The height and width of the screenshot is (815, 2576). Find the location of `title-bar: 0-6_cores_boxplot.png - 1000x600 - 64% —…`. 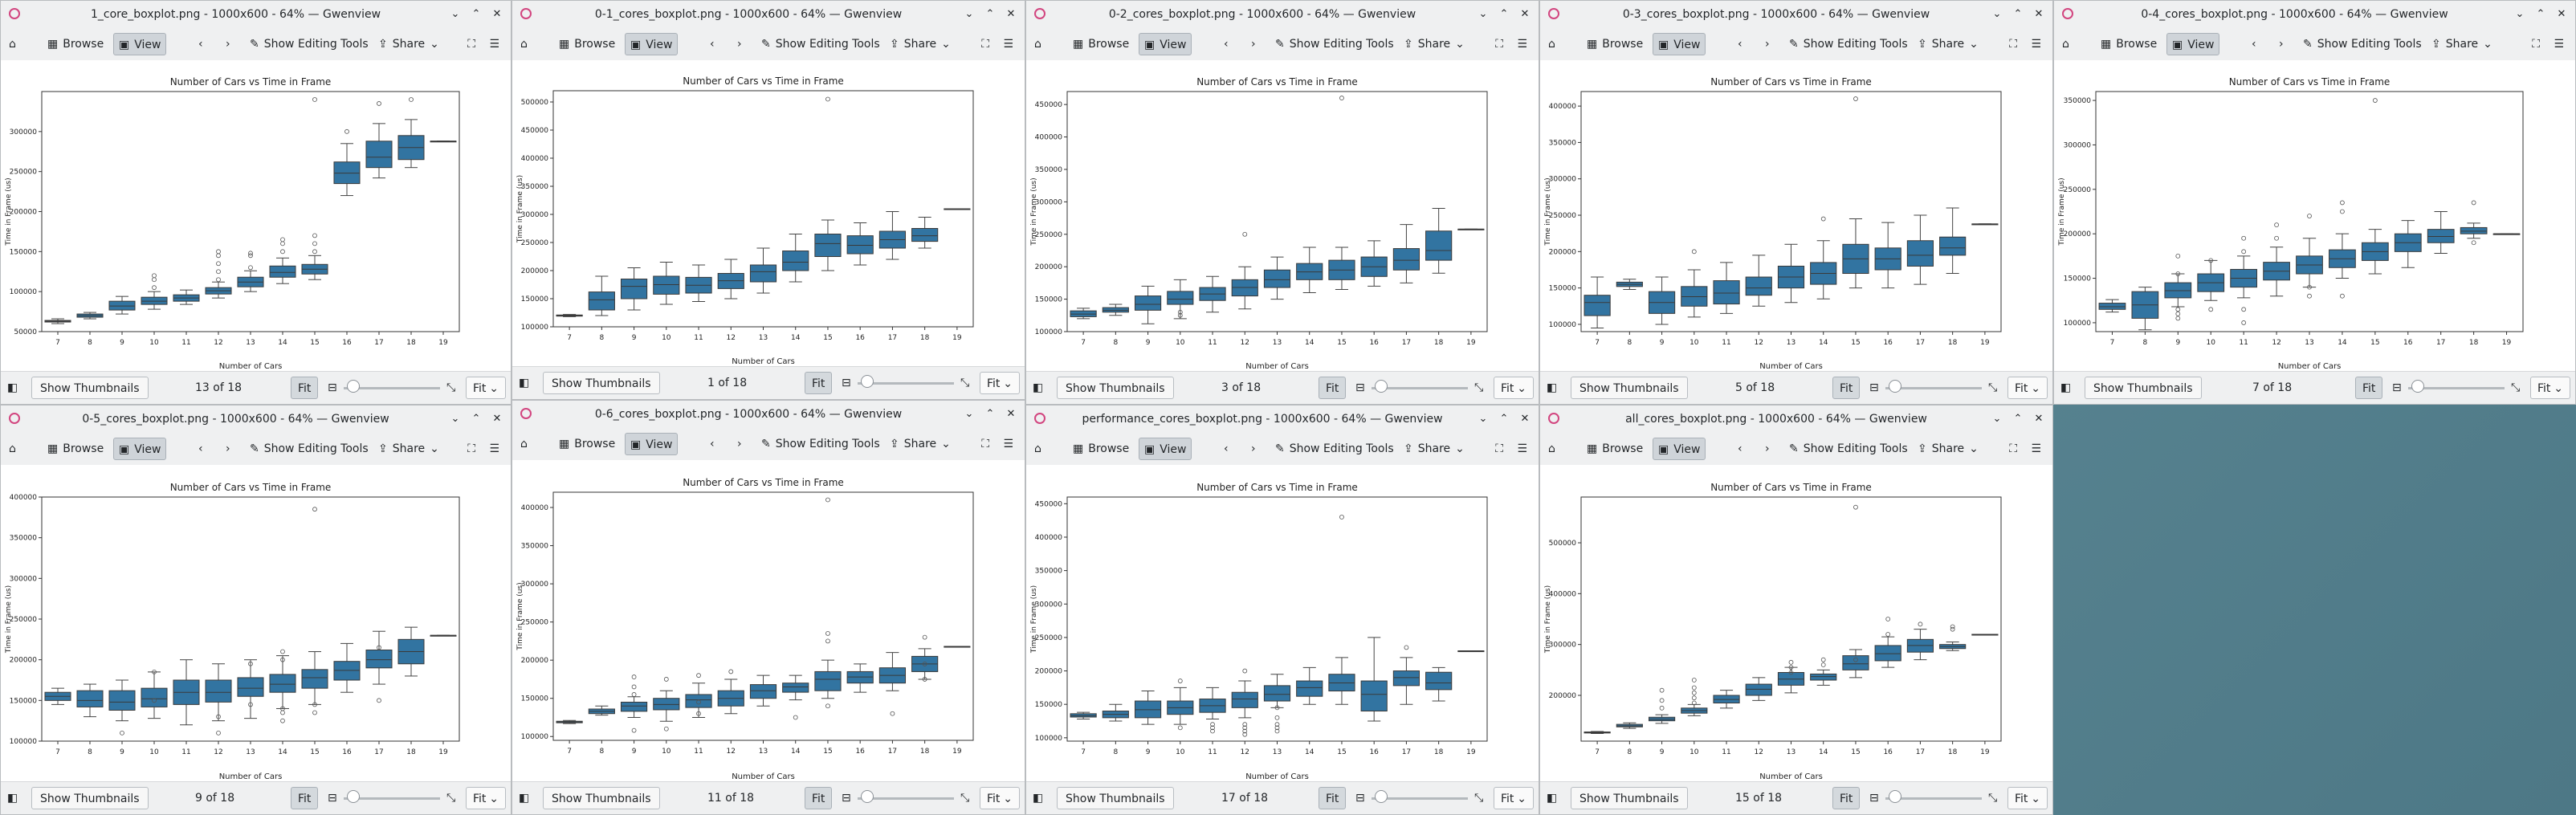

title-bar: 0-6_cores_boxplot.png - 1000x600 - 64% —… is located at coordinates (768, 415).